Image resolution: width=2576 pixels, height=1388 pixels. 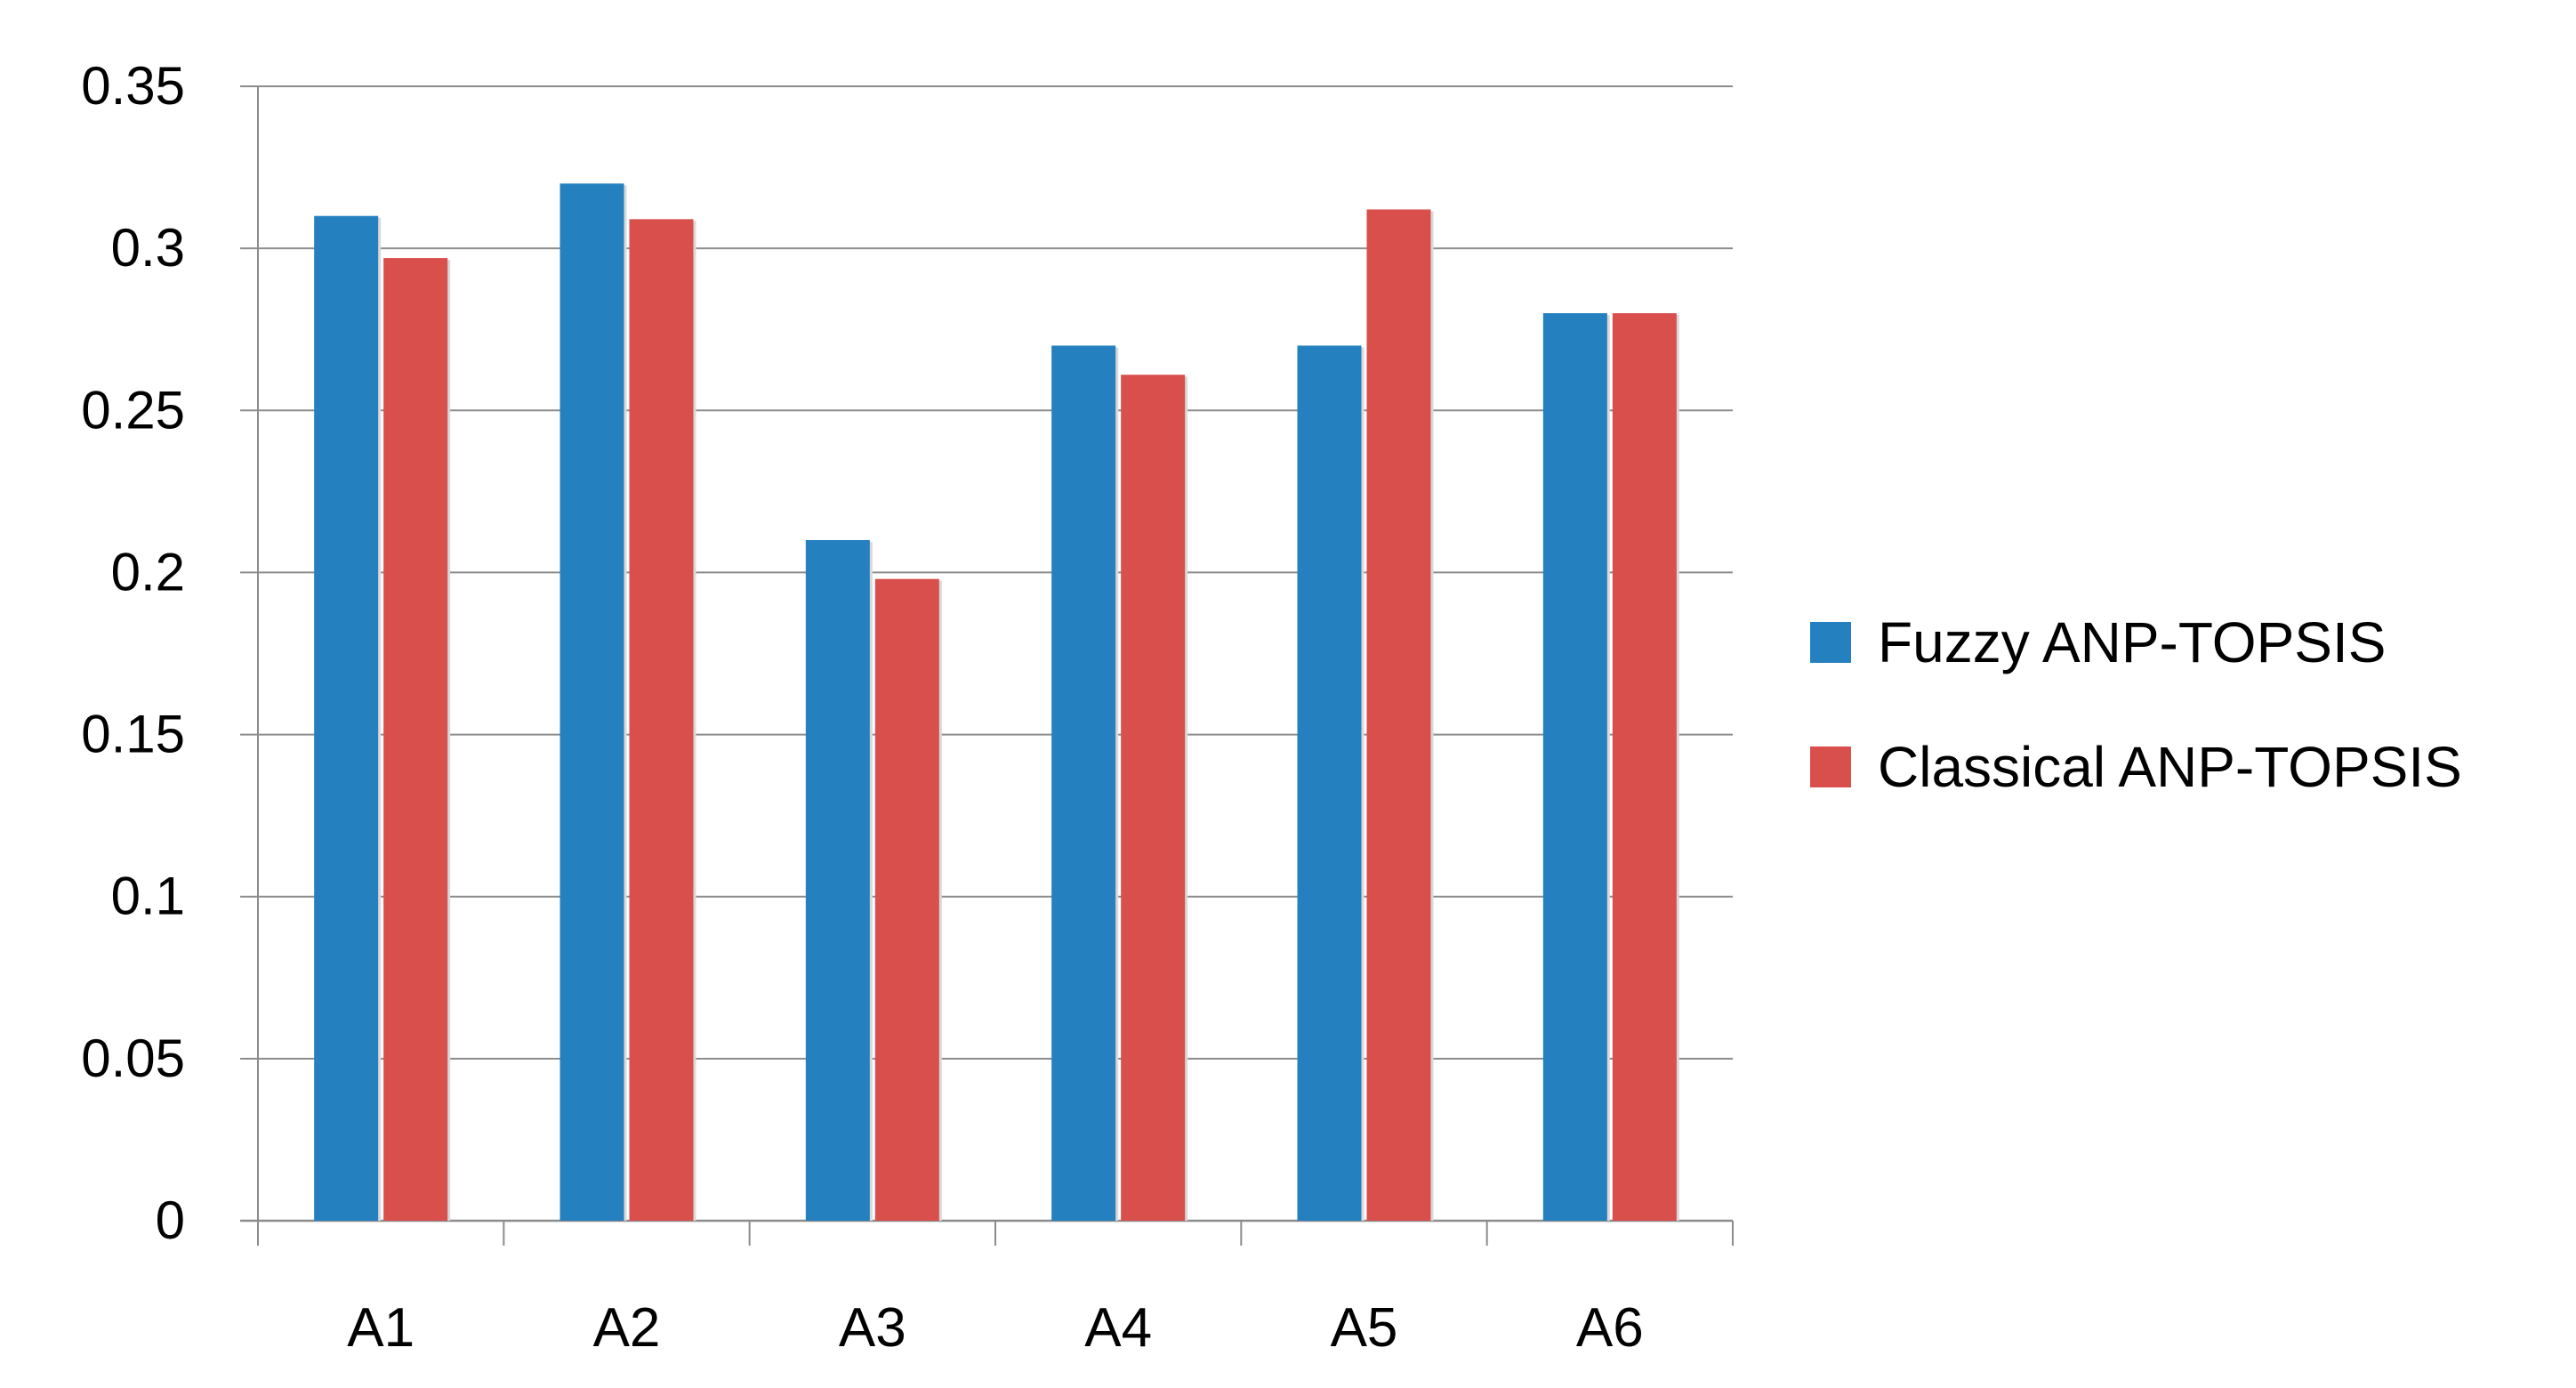 What do you see at coordinates (148, 248) in the screenshot?
I see `y-tick-label: 0.3` at bounding box center [148, 248].